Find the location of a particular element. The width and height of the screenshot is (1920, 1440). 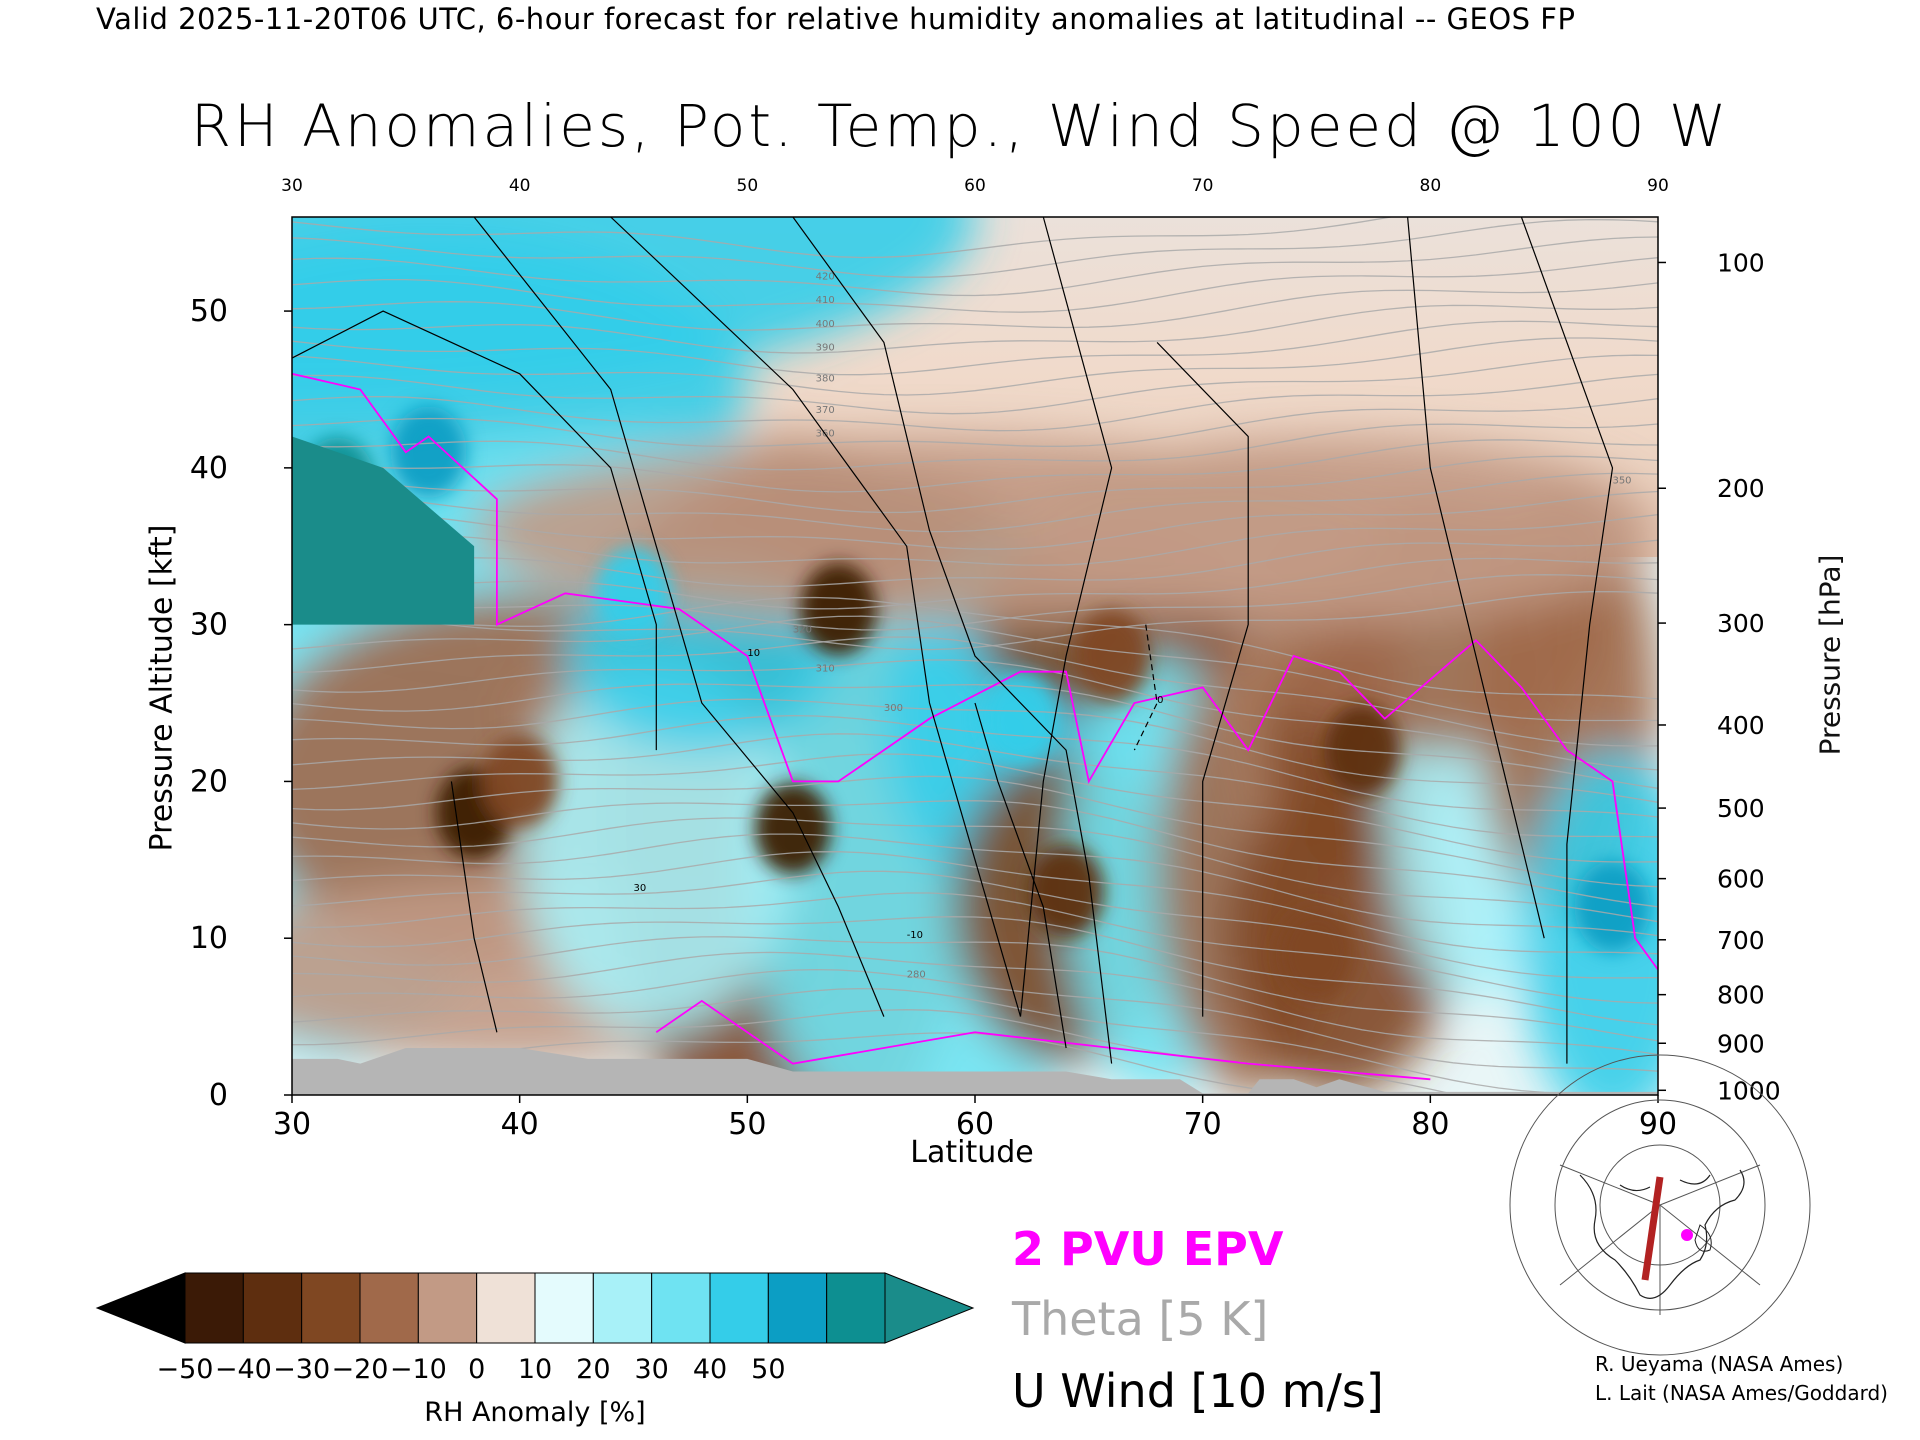

y-tick-label-right: 400 is located at coordinates (1741, 725).